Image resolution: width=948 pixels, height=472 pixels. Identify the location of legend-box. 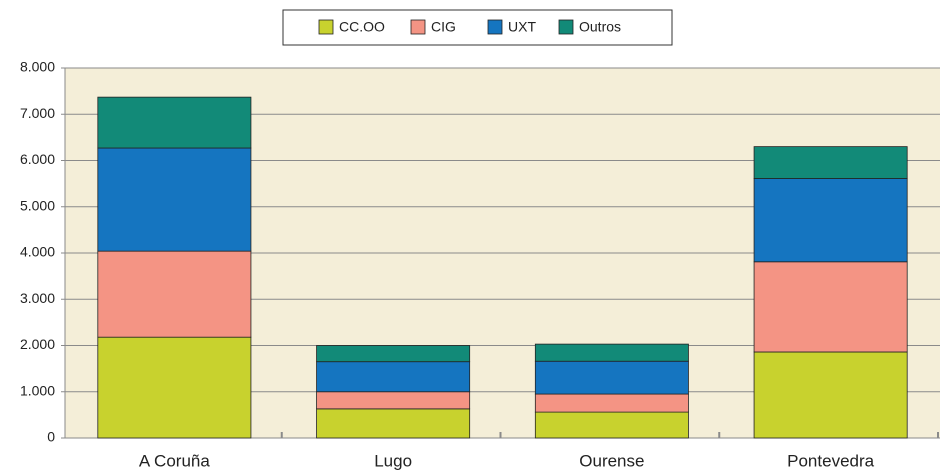
(477, 27).